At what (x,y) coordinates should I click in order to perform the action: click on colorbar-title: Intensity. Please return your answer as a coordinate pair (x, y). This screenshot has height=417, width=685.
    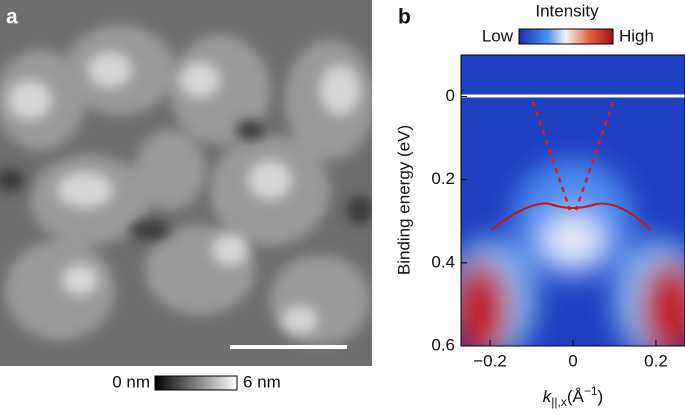
    Looking at the image, I should click on (567, 10).